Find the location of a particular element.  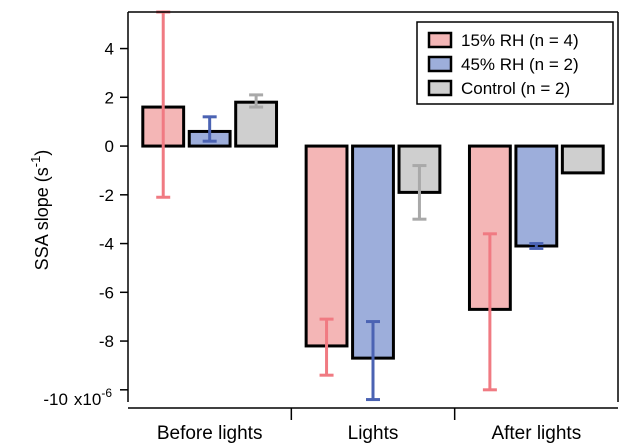

y-axis-title-close: ) is located at coordinates (42, 153).